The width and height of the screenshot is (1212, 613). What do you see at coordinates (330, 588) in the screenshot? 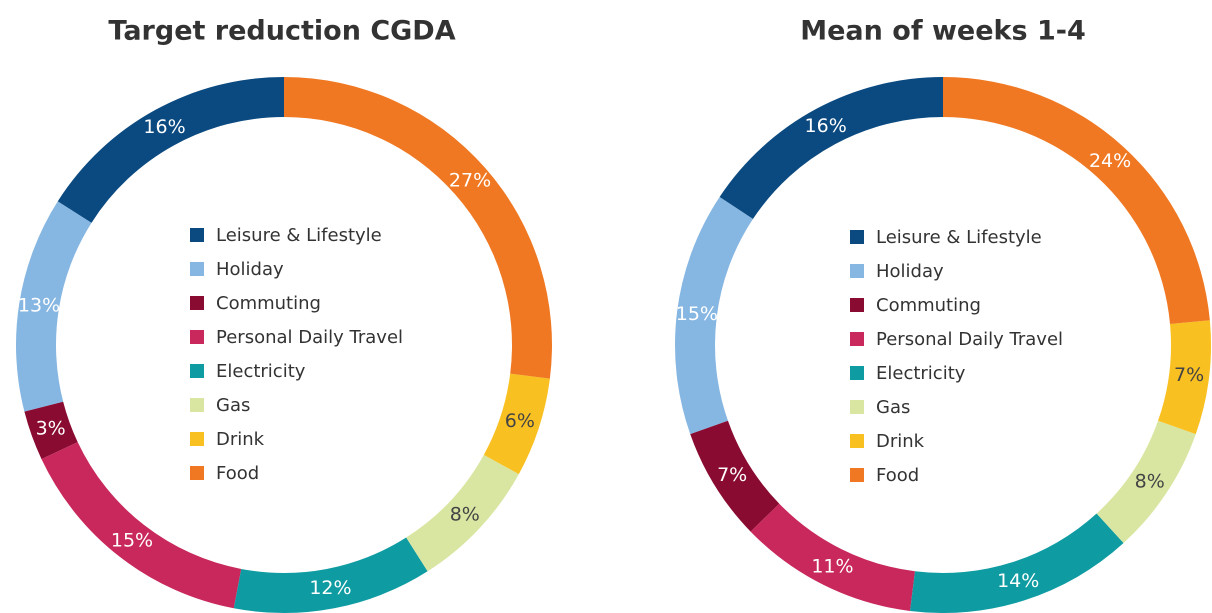
I see `data-label: 12%` at bounding box center [330, 588].